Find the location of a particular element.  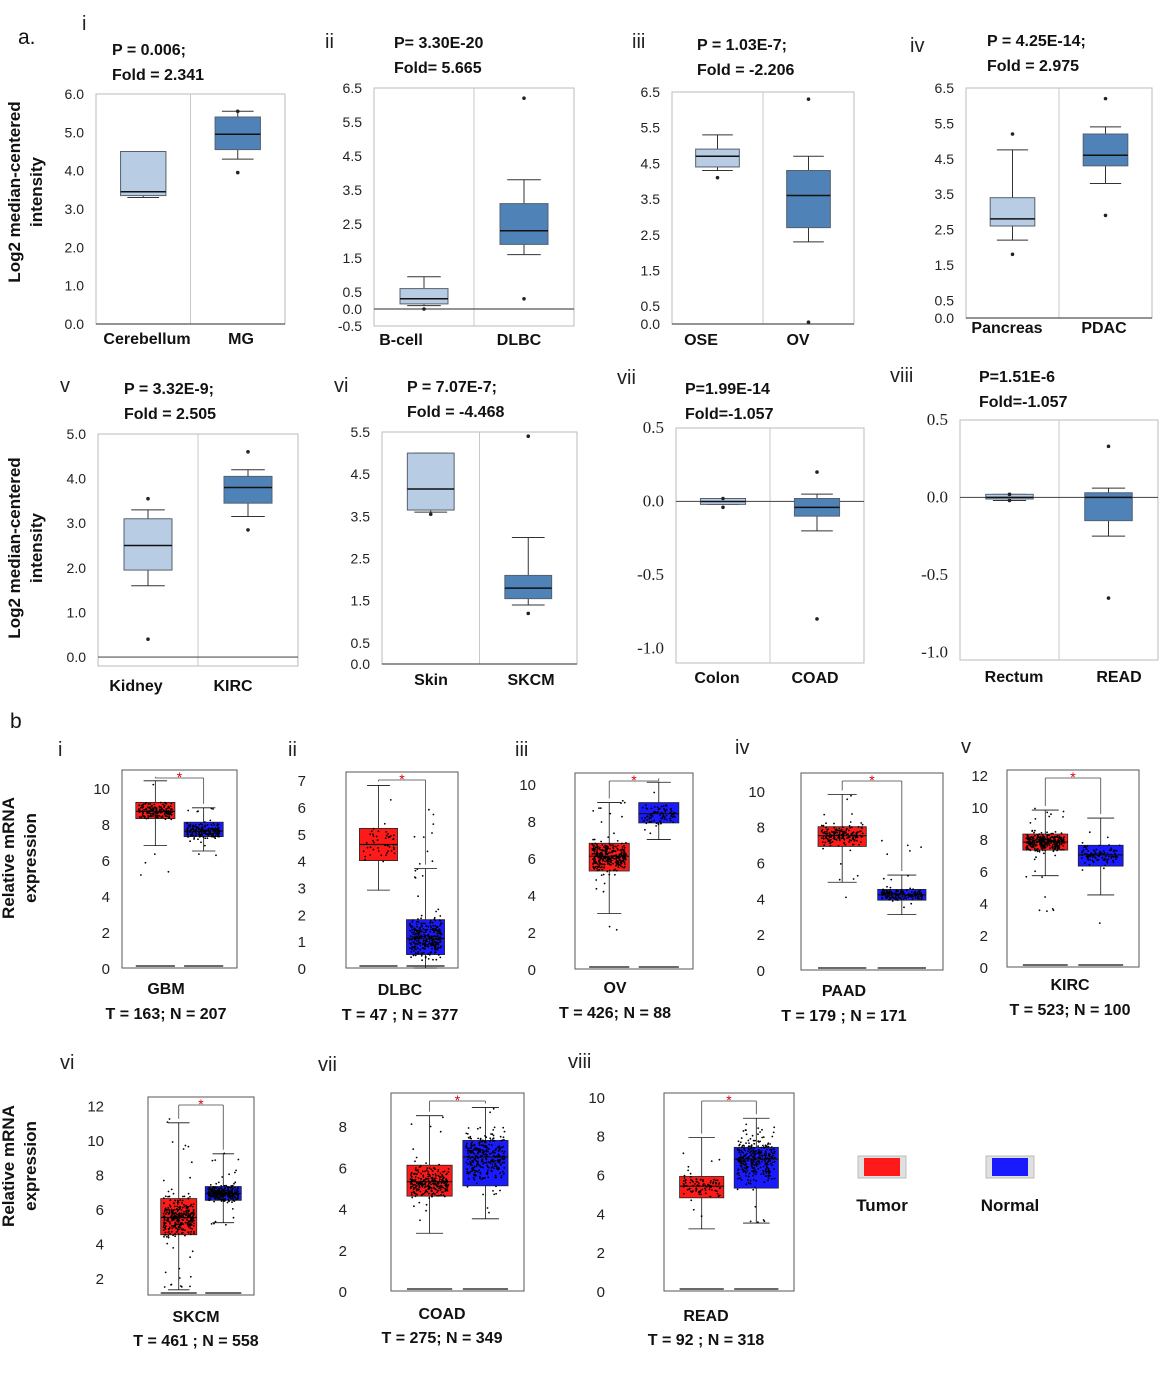

y-tick-label: 2.5 is located at coordinates (651, 235).